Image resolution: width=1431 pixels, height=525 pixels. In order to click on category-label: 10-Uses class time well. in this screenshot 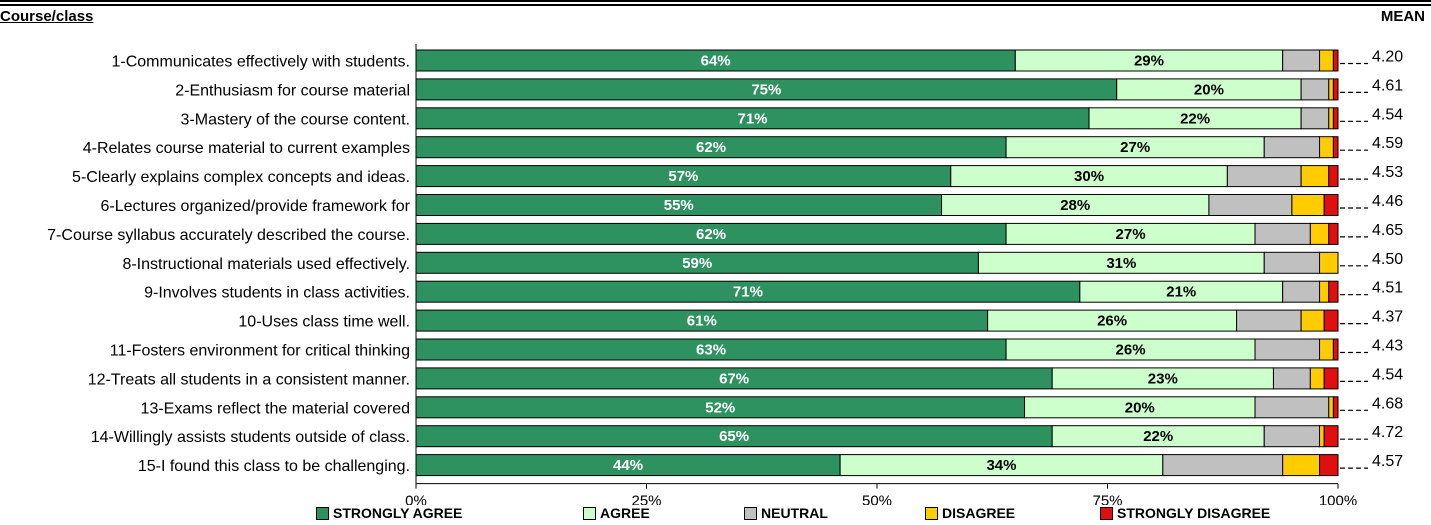, I will do `click(324, 322)`.